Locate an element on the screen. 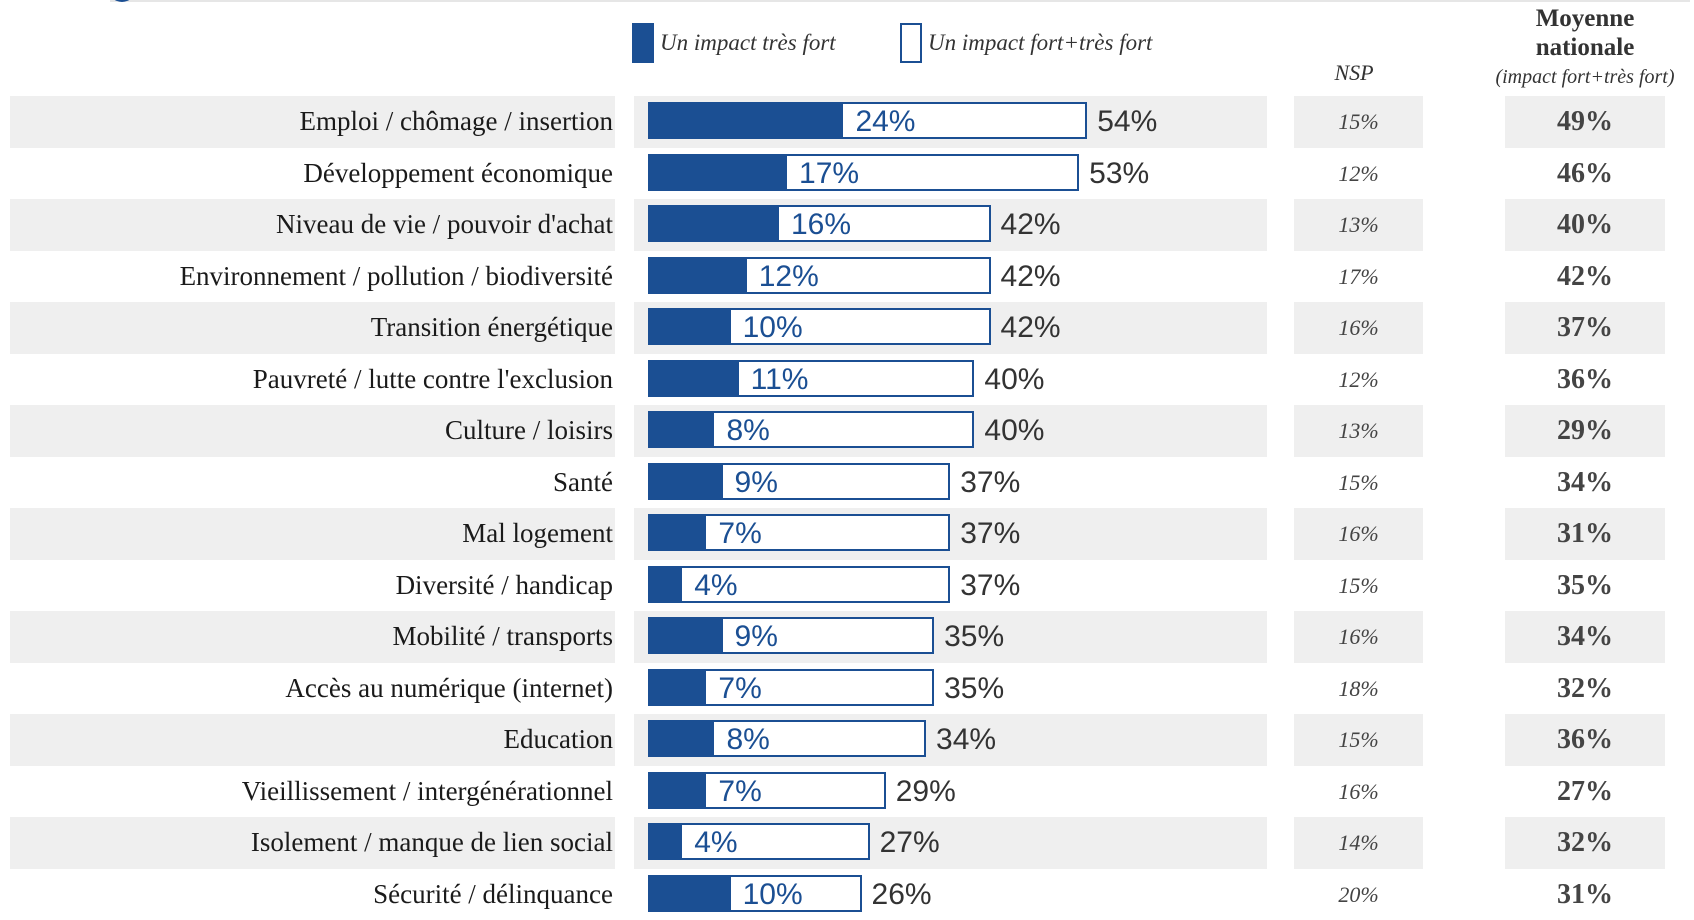 This screenshot has width=1694, height=920. value-label-tres-fort: 24% is located at coordinates (885, 122).